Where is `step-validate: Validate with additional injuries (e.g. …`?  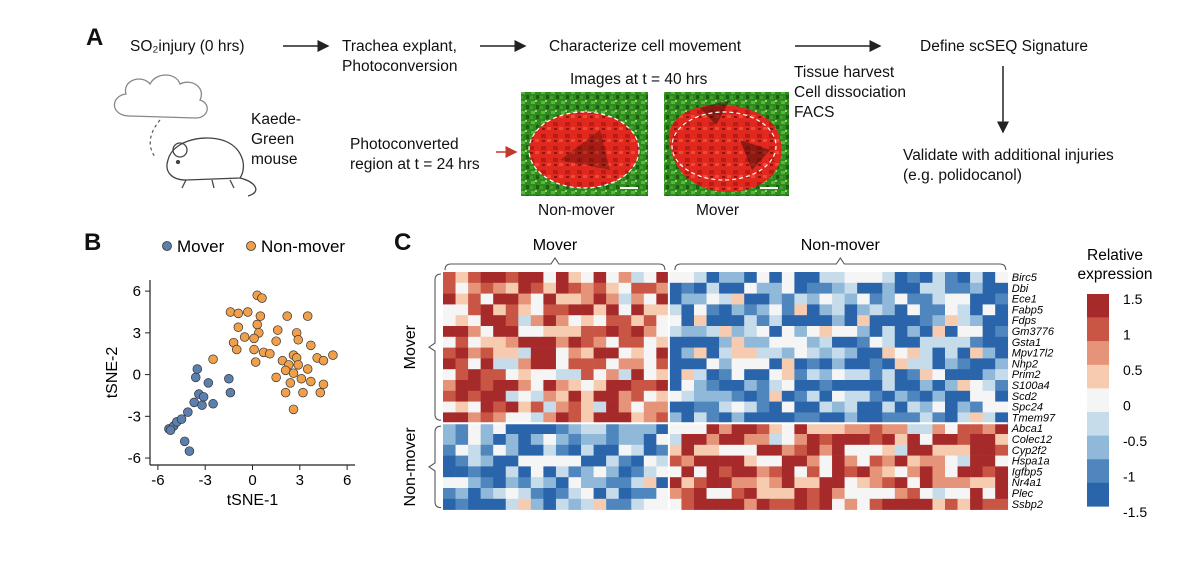 step-validate: Validate with additional injuries (e.g. … is located at coordinates (1008, 165).